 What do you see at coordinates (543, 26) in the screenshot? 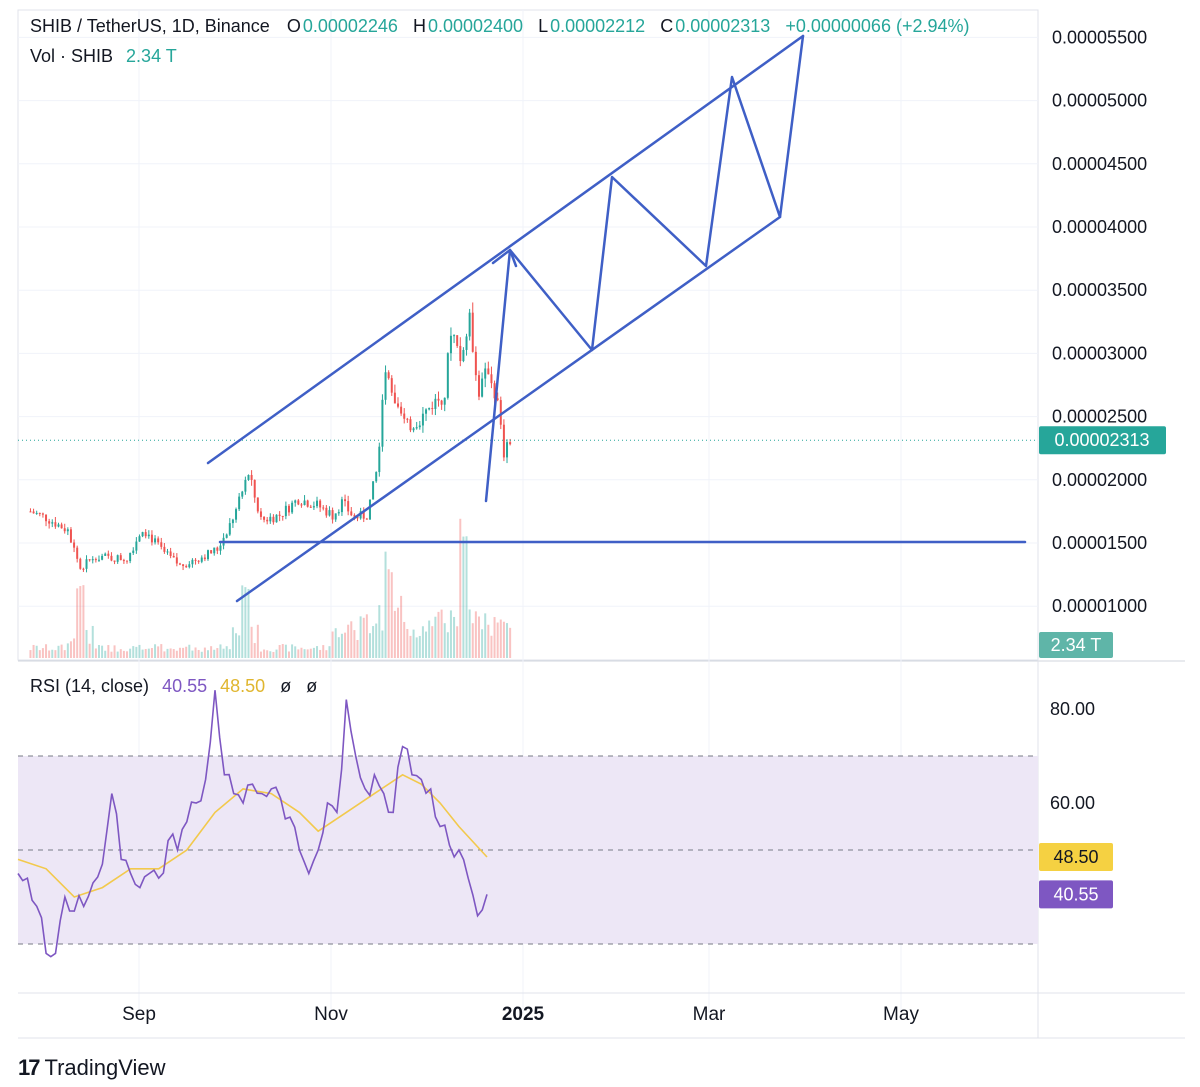
I see `ohlc-low-label: L` at bounding box center [543, 26].